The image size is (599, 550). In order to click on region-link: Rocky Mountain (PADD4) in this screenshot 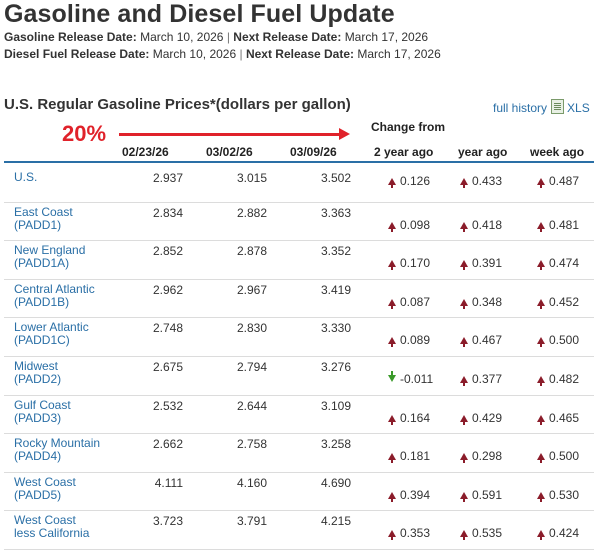, I will do `click(57, 450)`.